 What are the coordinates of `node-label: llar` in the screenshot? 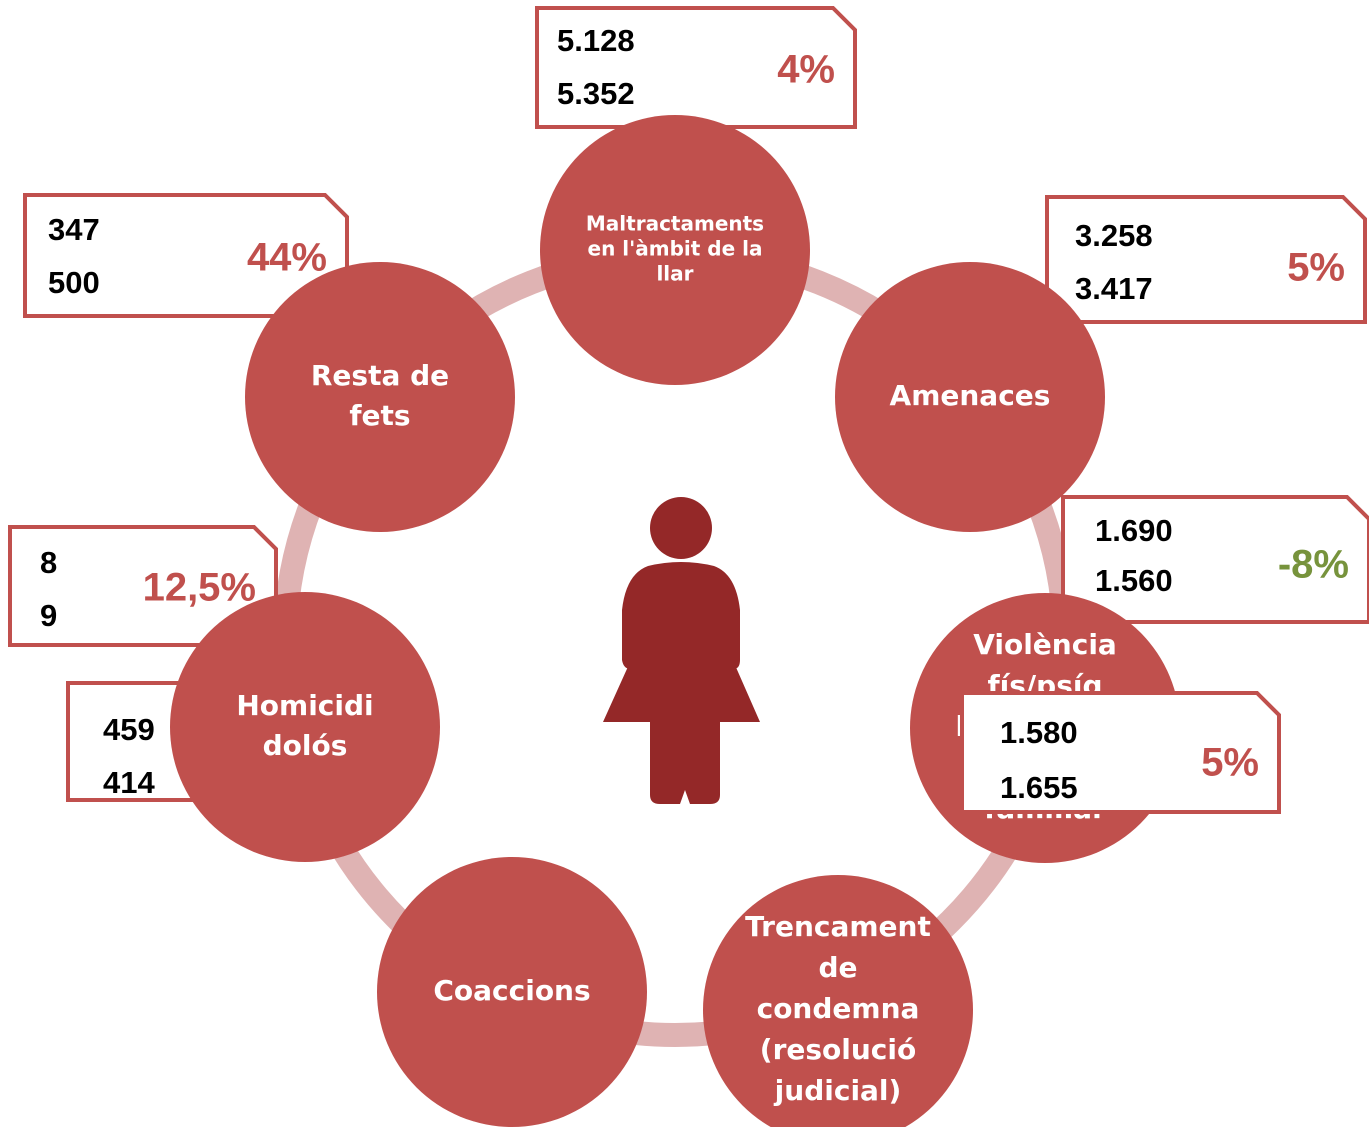 It's located at (674, 274).